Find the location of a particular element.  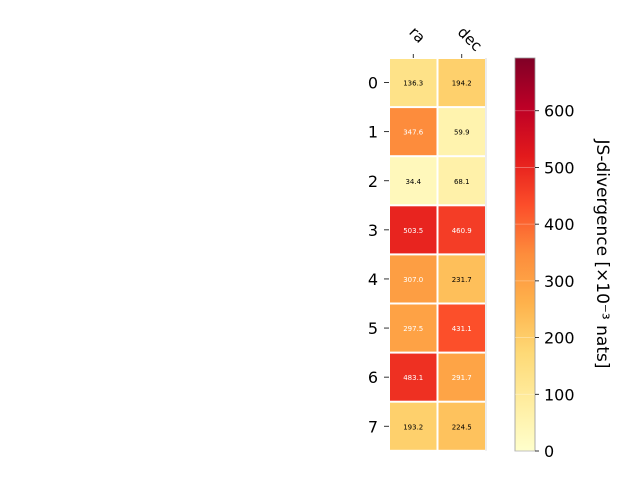

colorbar-tick-label: 600 is located at coordinates (559, 111).